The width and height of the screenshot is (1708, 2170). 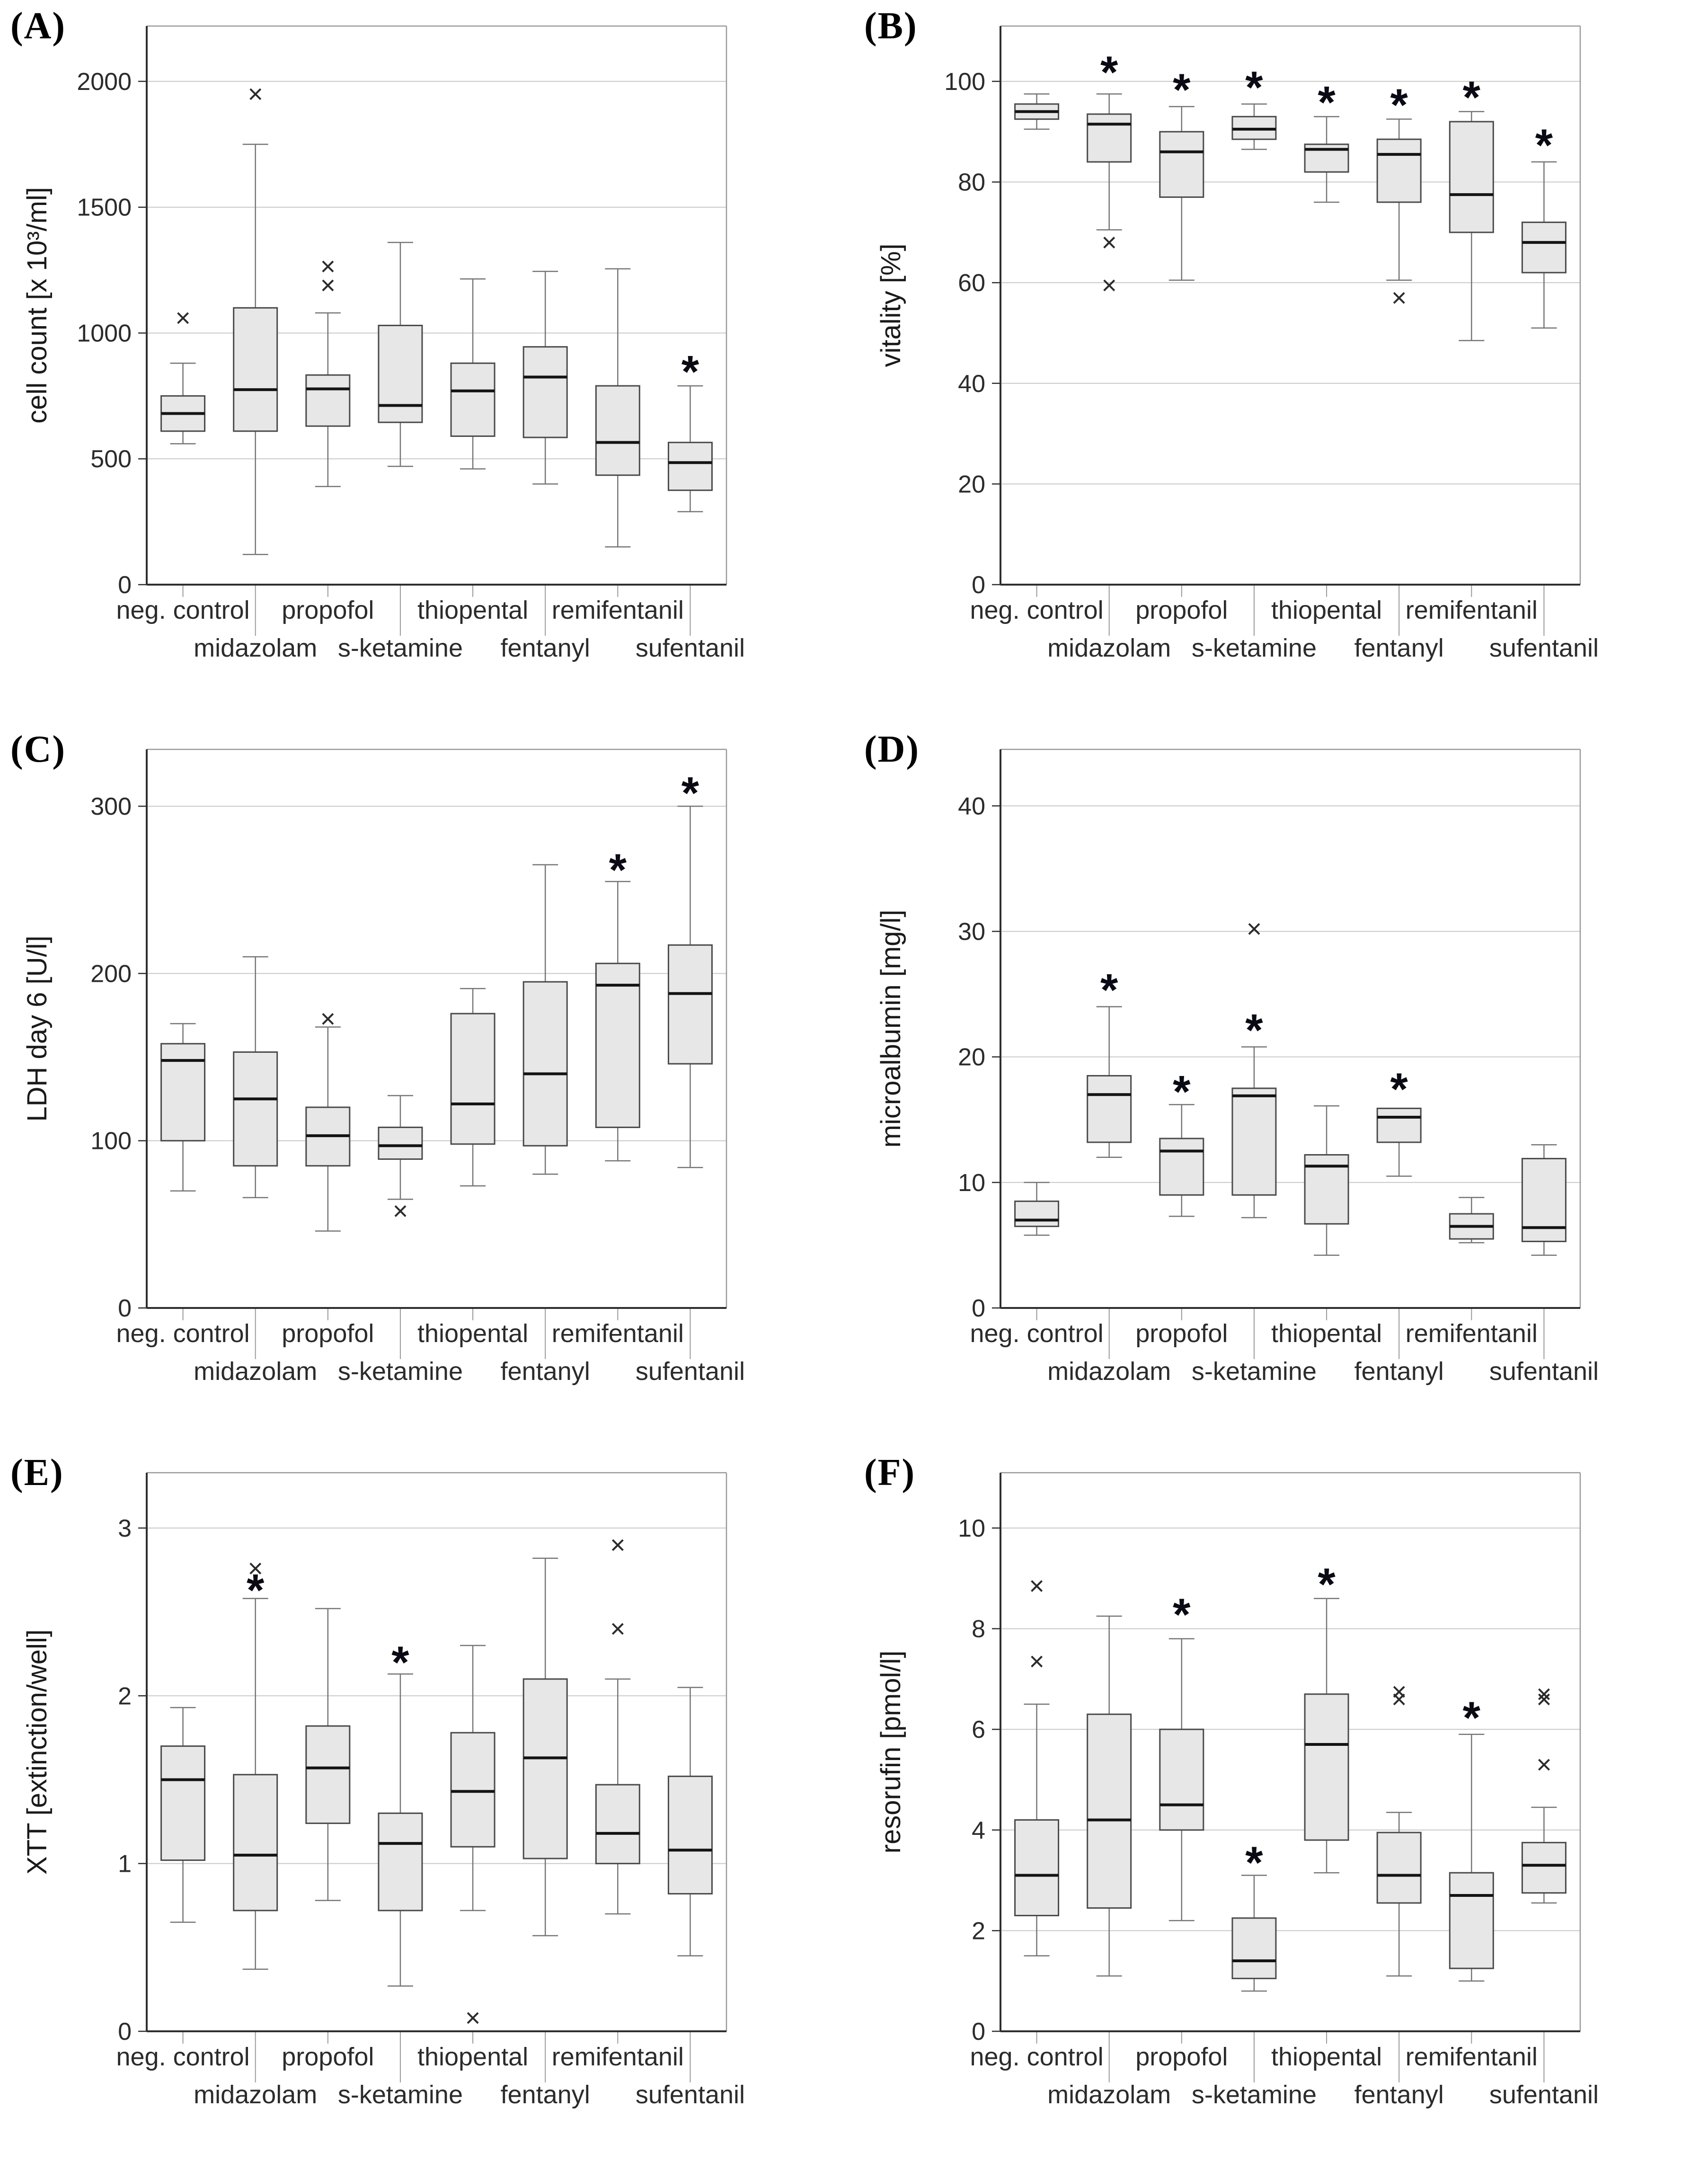 I want to click on y-tick-label: 1, so click(x=125, y=1864).